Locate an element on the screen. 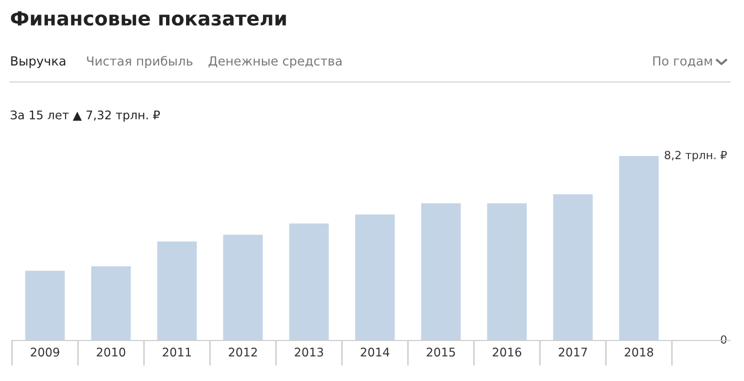  x-tick-label: 2009 is located at coordinates (45, 352).